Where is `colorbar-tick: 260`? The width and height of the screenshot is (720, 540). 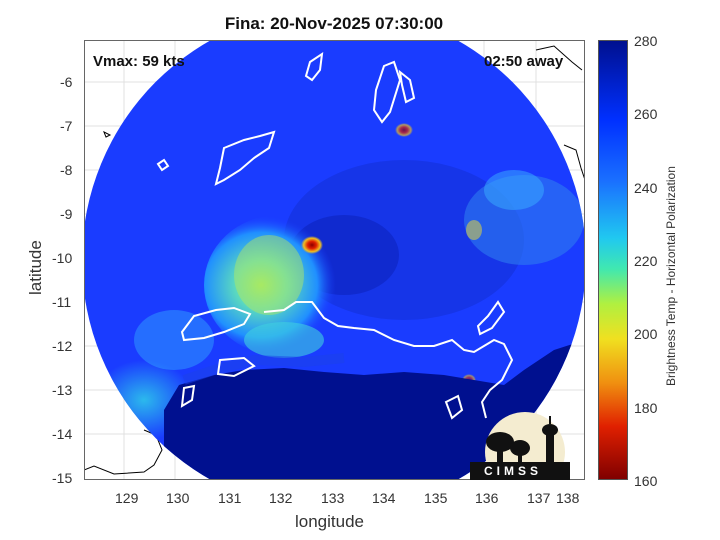
colorbar-tick: 260 is located at coordinates (646, 114).